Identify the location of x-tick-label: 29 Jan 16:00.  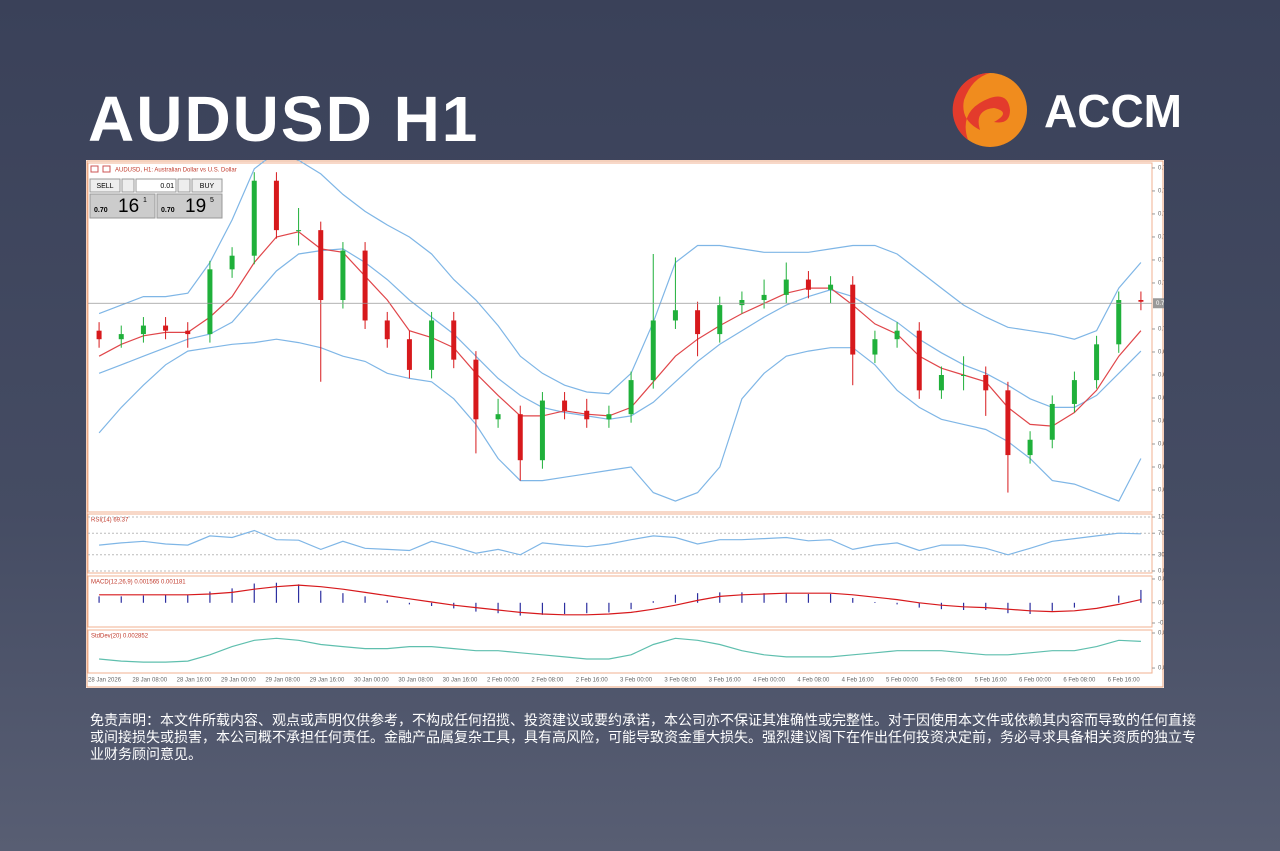
(327, 681).